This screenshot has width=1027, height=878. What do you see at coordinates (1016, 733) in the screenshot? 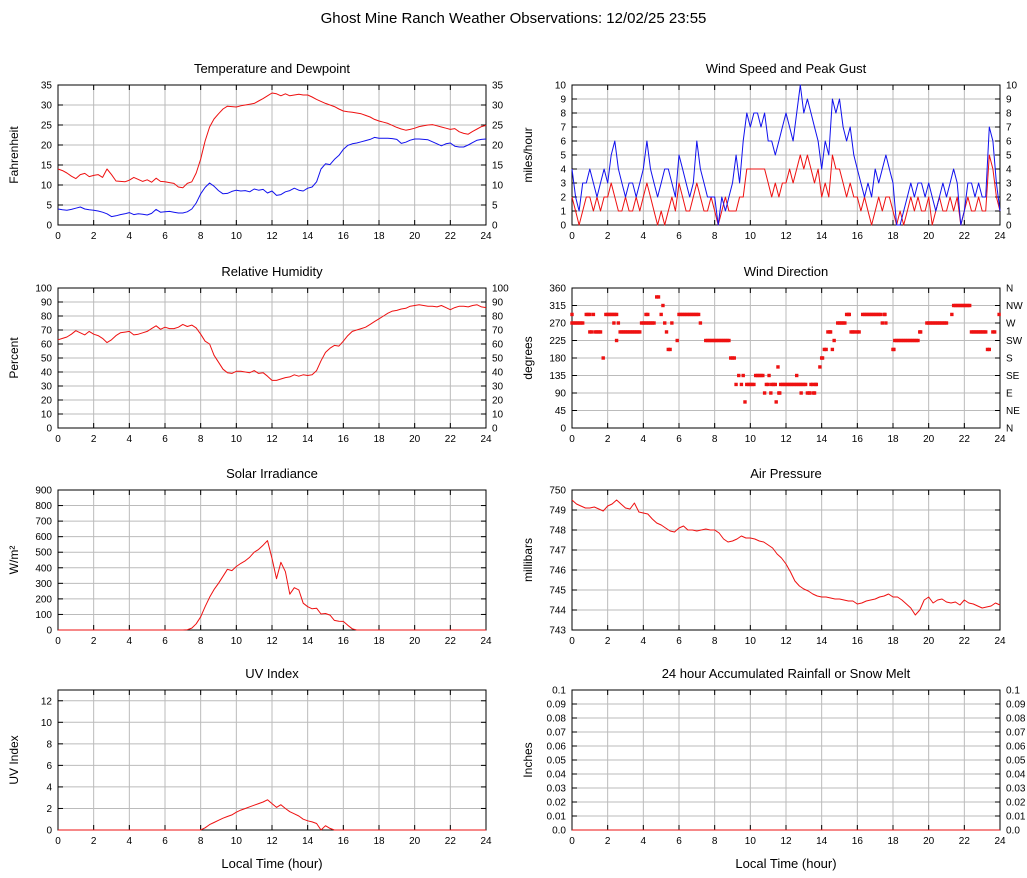
I see `svg-text: 0.07` at bounding box center [1016, 733].